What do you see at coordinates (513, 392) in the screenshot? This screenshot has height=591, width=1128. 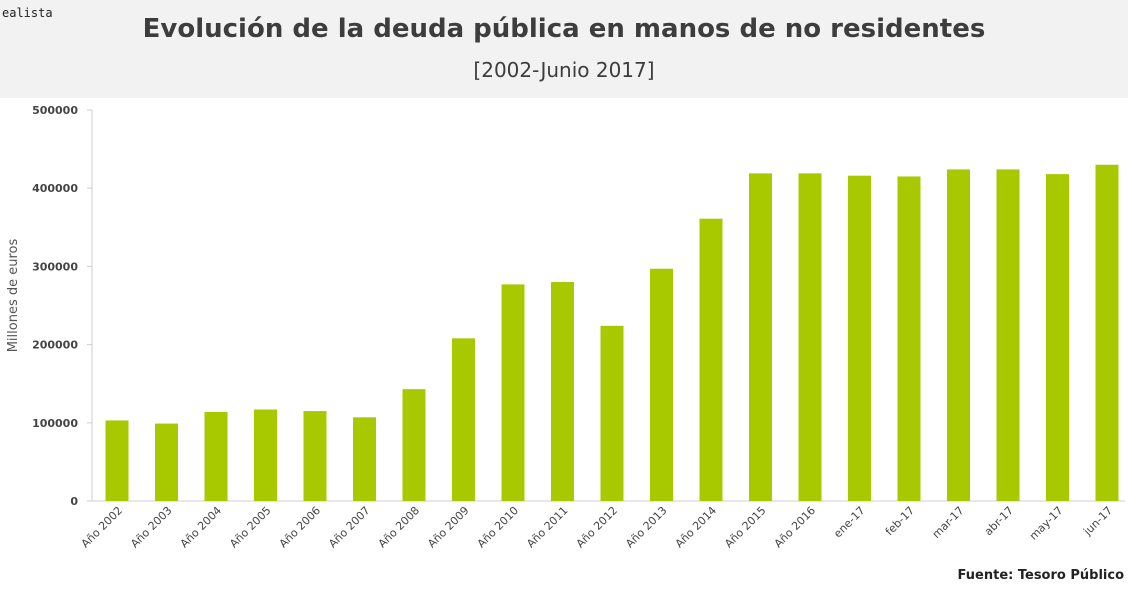 I see `bar-año-2010` at bounding box center [513, 392].